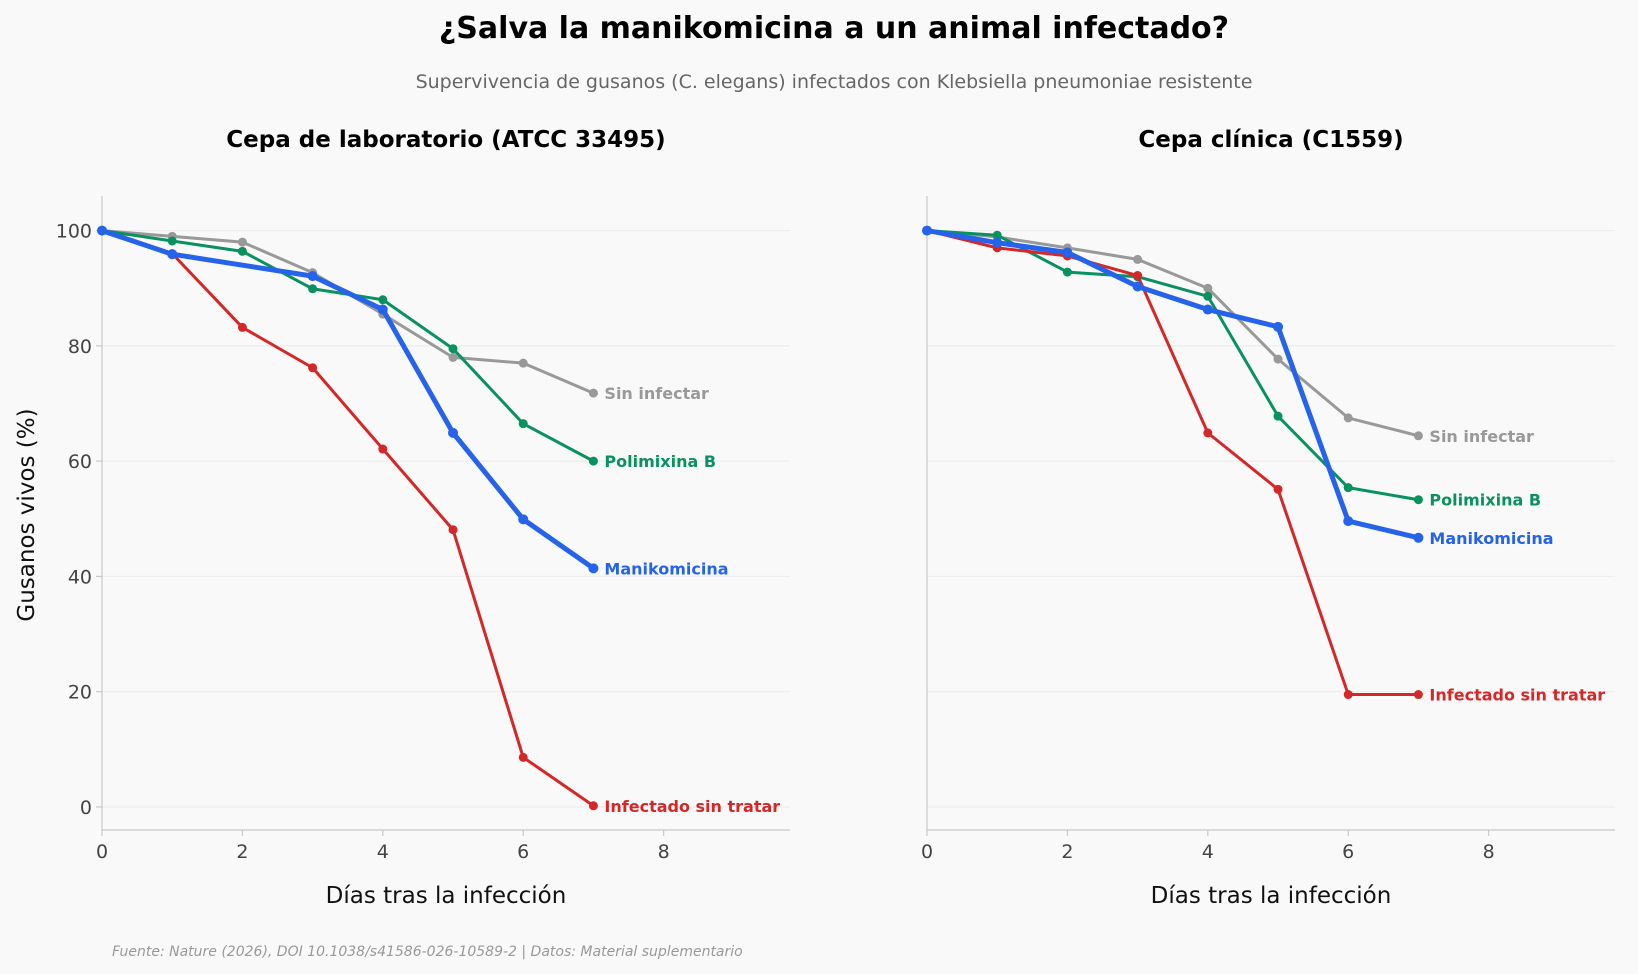 The width and height of the screenshot is (1638, 974). I want to click on y-tick-label: 20, so click(80, 693).